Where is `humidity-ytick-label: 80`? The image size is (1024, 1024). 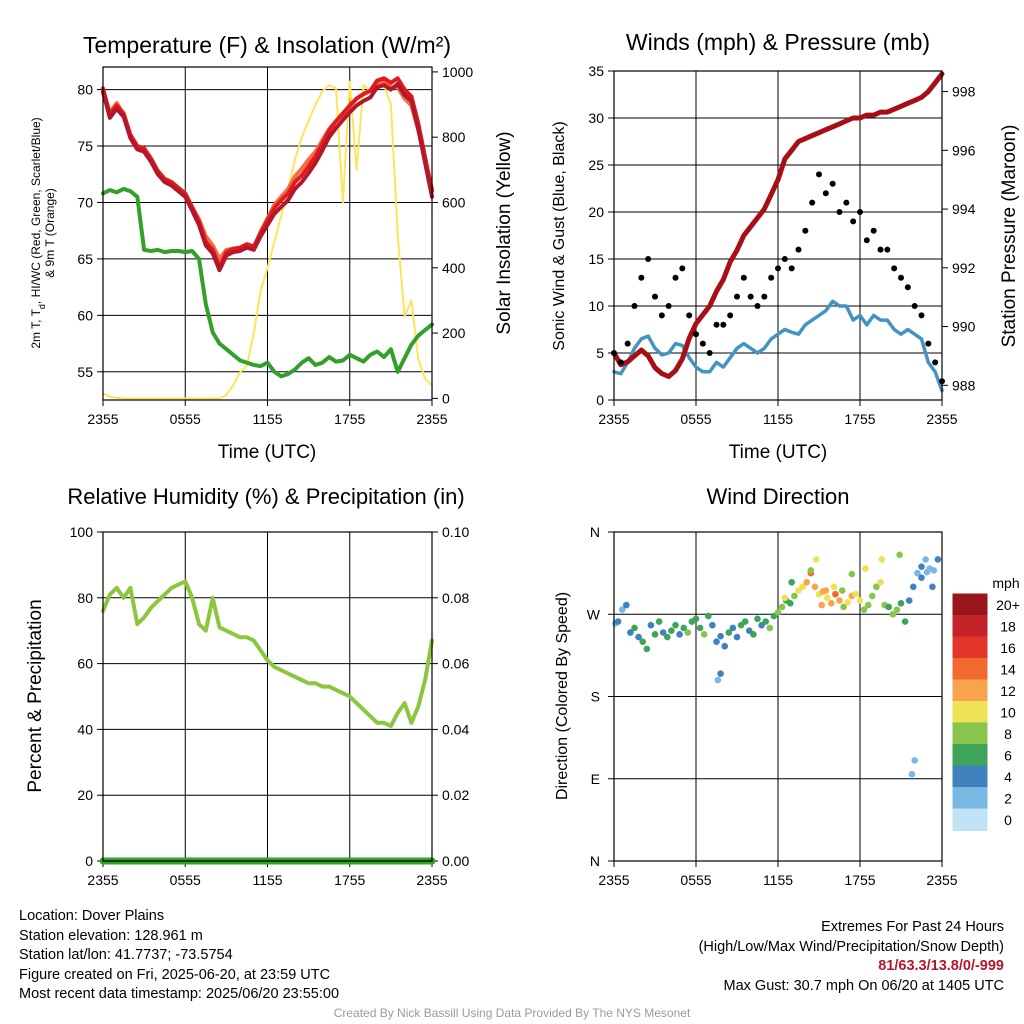 humidity-ytick-label: 80 is located at coordinates (85, 598).